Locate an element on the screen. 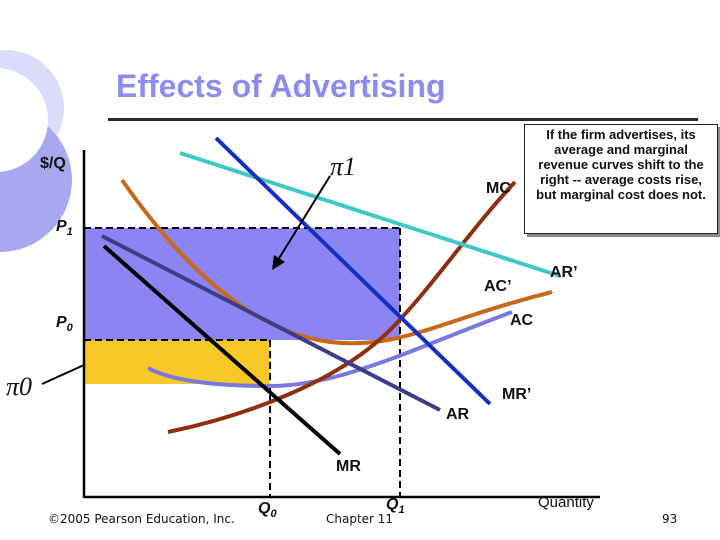 This screenshot has height=540, width=720. ar-prime-label: AR’ is located at coordinates (564, 272).